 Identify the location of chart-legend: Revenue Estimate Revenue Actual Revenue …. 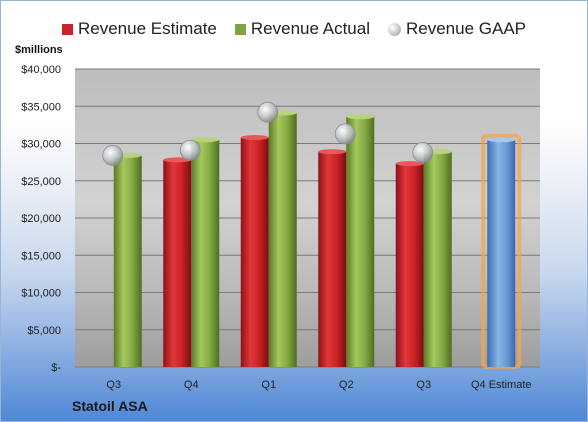
(294, 29).